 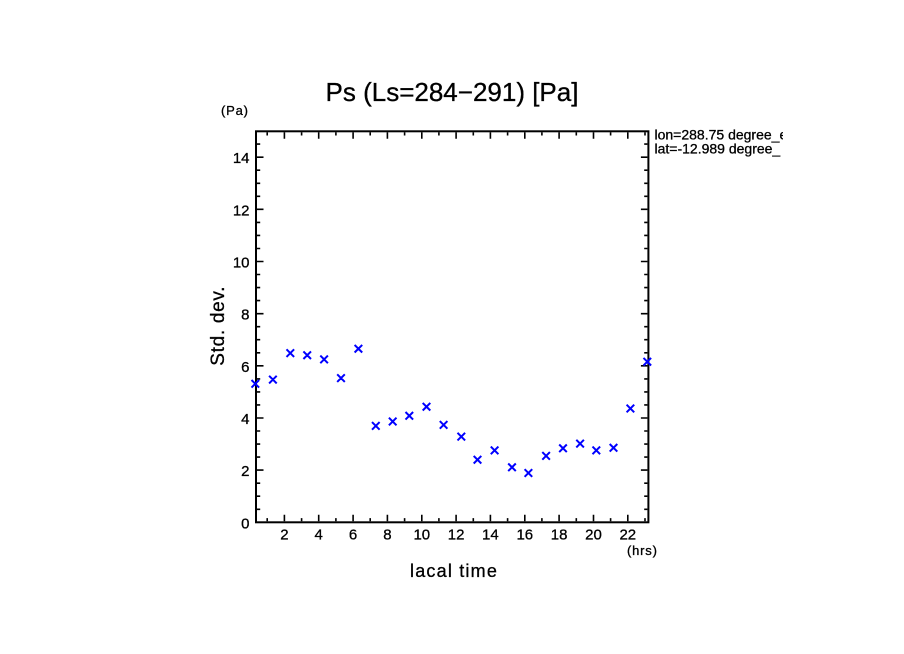 What do you see at coordinates (731, 135) in the screenshot?
I see `svg-text: lon=288.75 degree_east` at bounding box center [731, 135].